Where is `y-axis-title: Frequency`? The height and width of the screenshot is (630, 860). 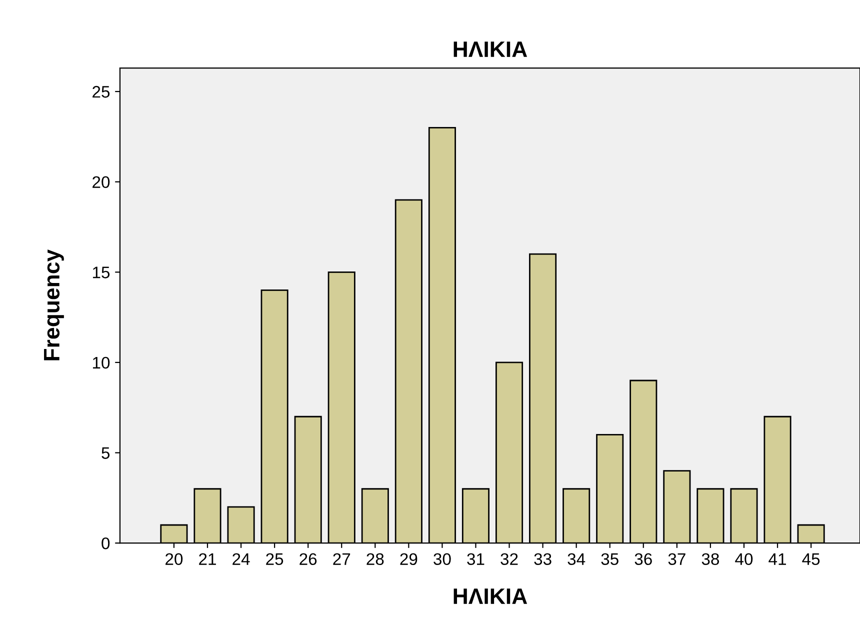
y-axis-title: Frequency is located at coordinates (54, 304).